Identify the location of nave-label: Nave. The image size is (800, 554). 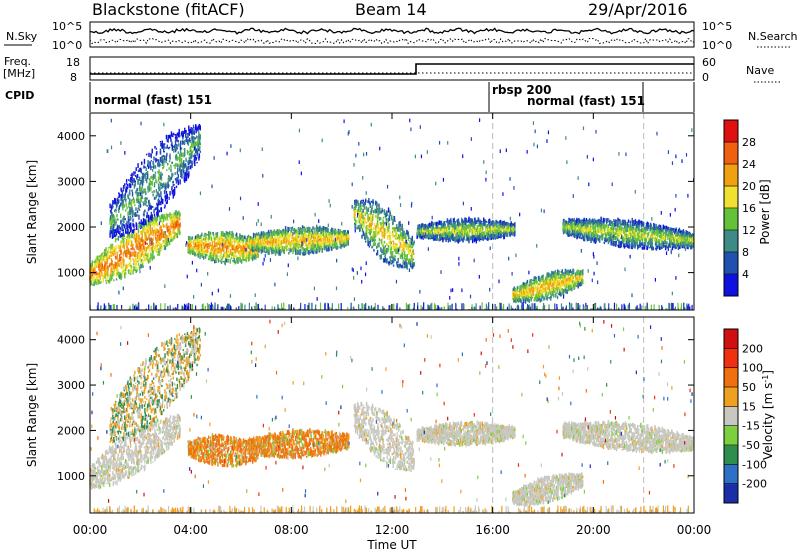
(760, 70).